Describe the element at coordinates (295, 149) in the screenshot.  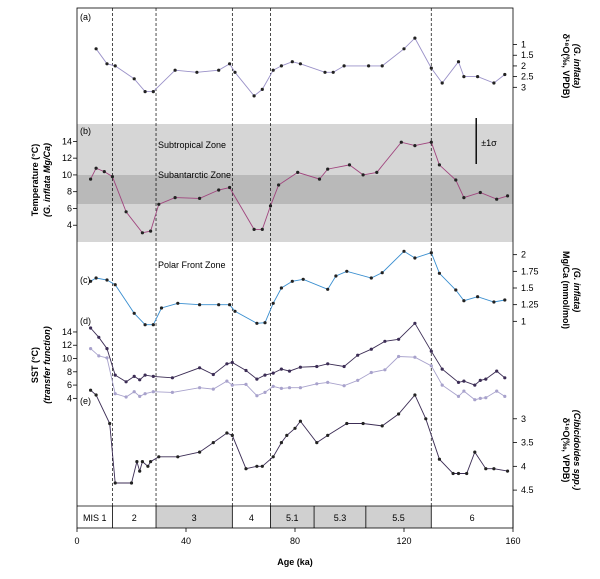
I see `zone-band` at that location.